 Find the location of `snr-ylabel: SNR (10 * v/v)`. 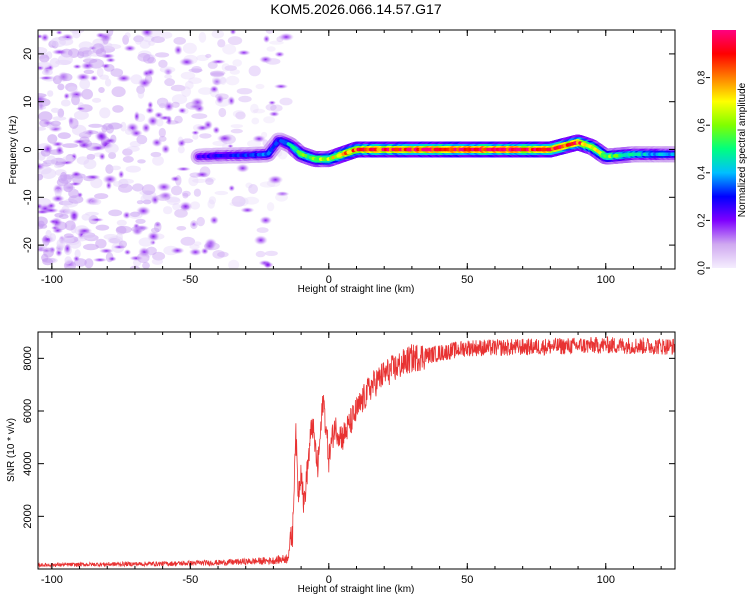

snr-ylabel: SNR (10 * v/v) is located at coordinates (11, 450).